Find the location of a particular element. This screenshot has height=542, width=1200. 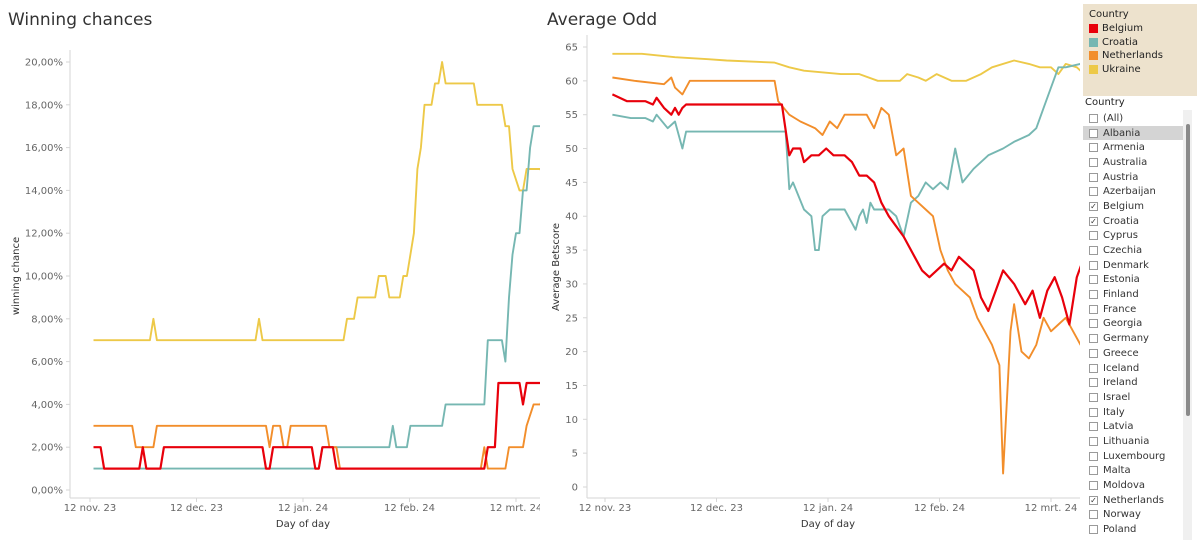

filter-item-czechia: Czechia is located at coordinates (1134, 250).